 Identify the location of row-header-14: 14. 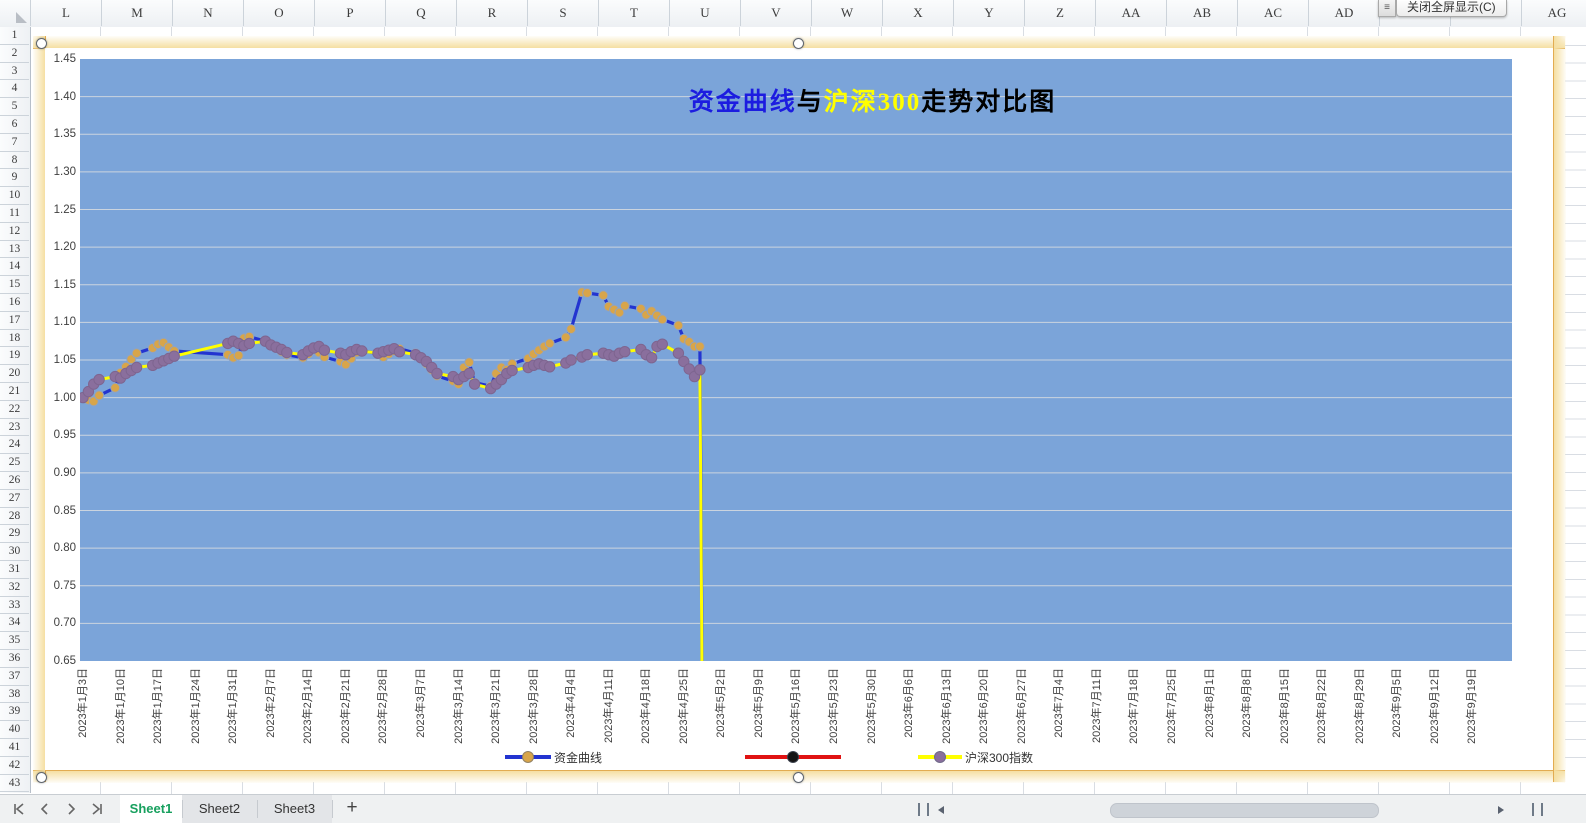
(14, 267).